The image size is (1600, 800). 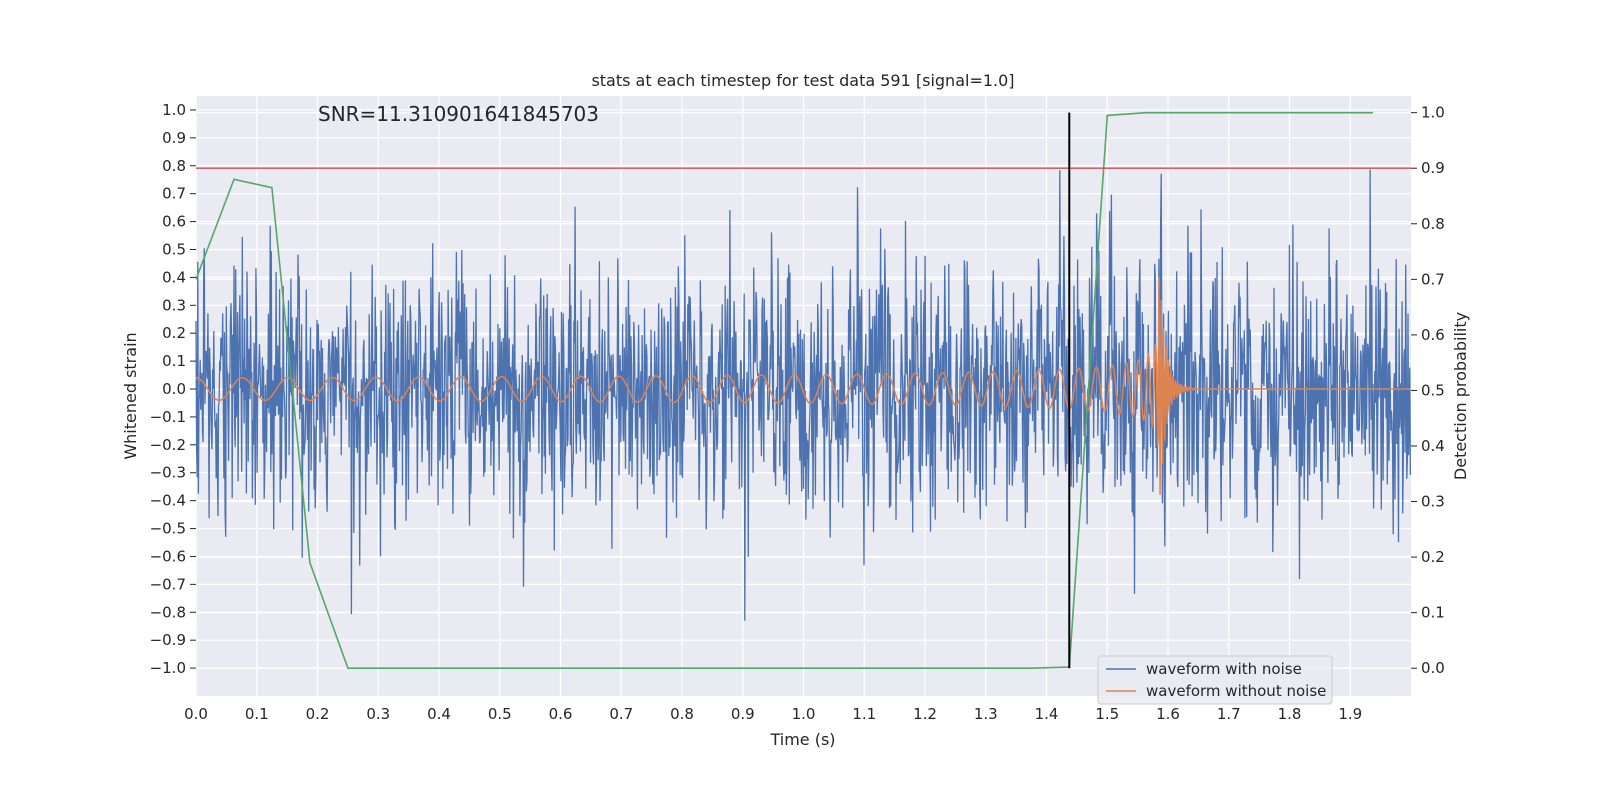 I want to click on y-tick-label-left: 0.5, so click(x=174, y=249).